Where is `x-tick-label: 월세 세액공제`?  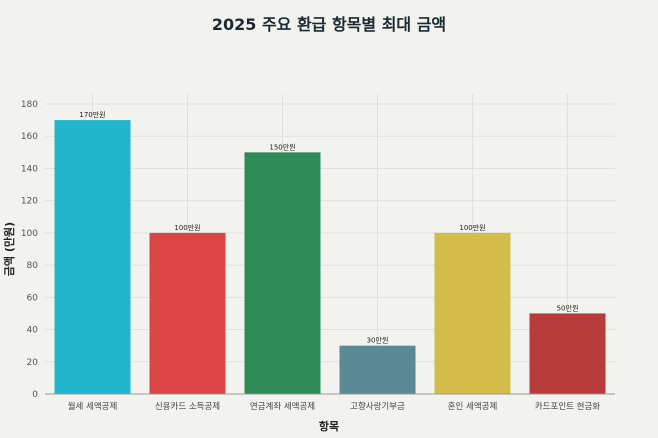
x-tick-label: 월세 세액공제 is located at coordinates (93, 406).